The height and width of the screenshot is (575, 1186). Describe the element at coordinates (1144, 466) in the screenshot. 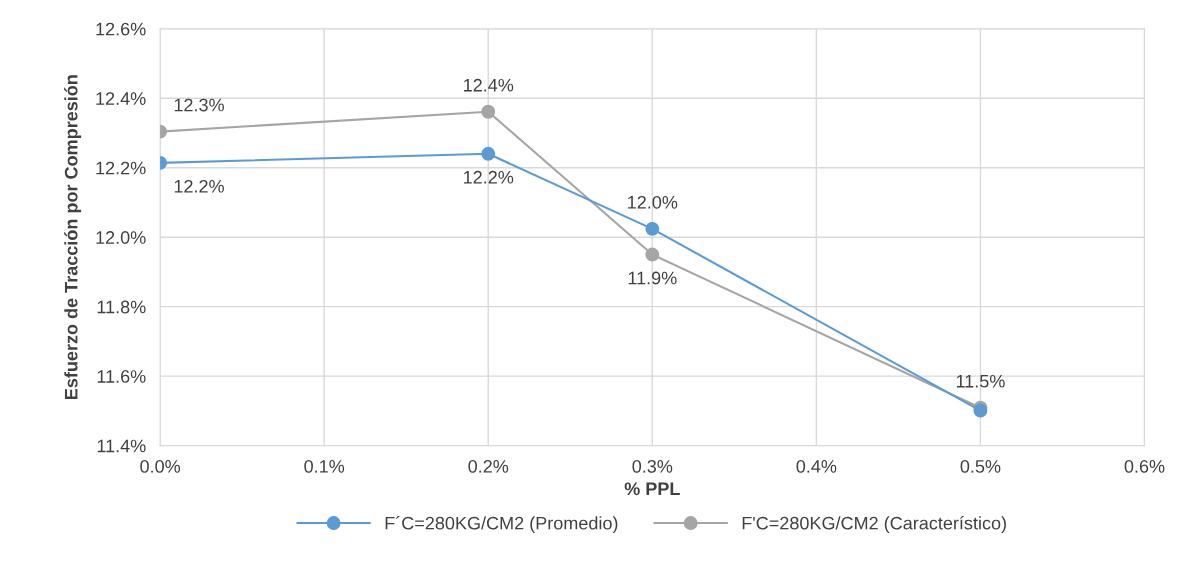

I see `x-tick-label: 0.6%` at that location.